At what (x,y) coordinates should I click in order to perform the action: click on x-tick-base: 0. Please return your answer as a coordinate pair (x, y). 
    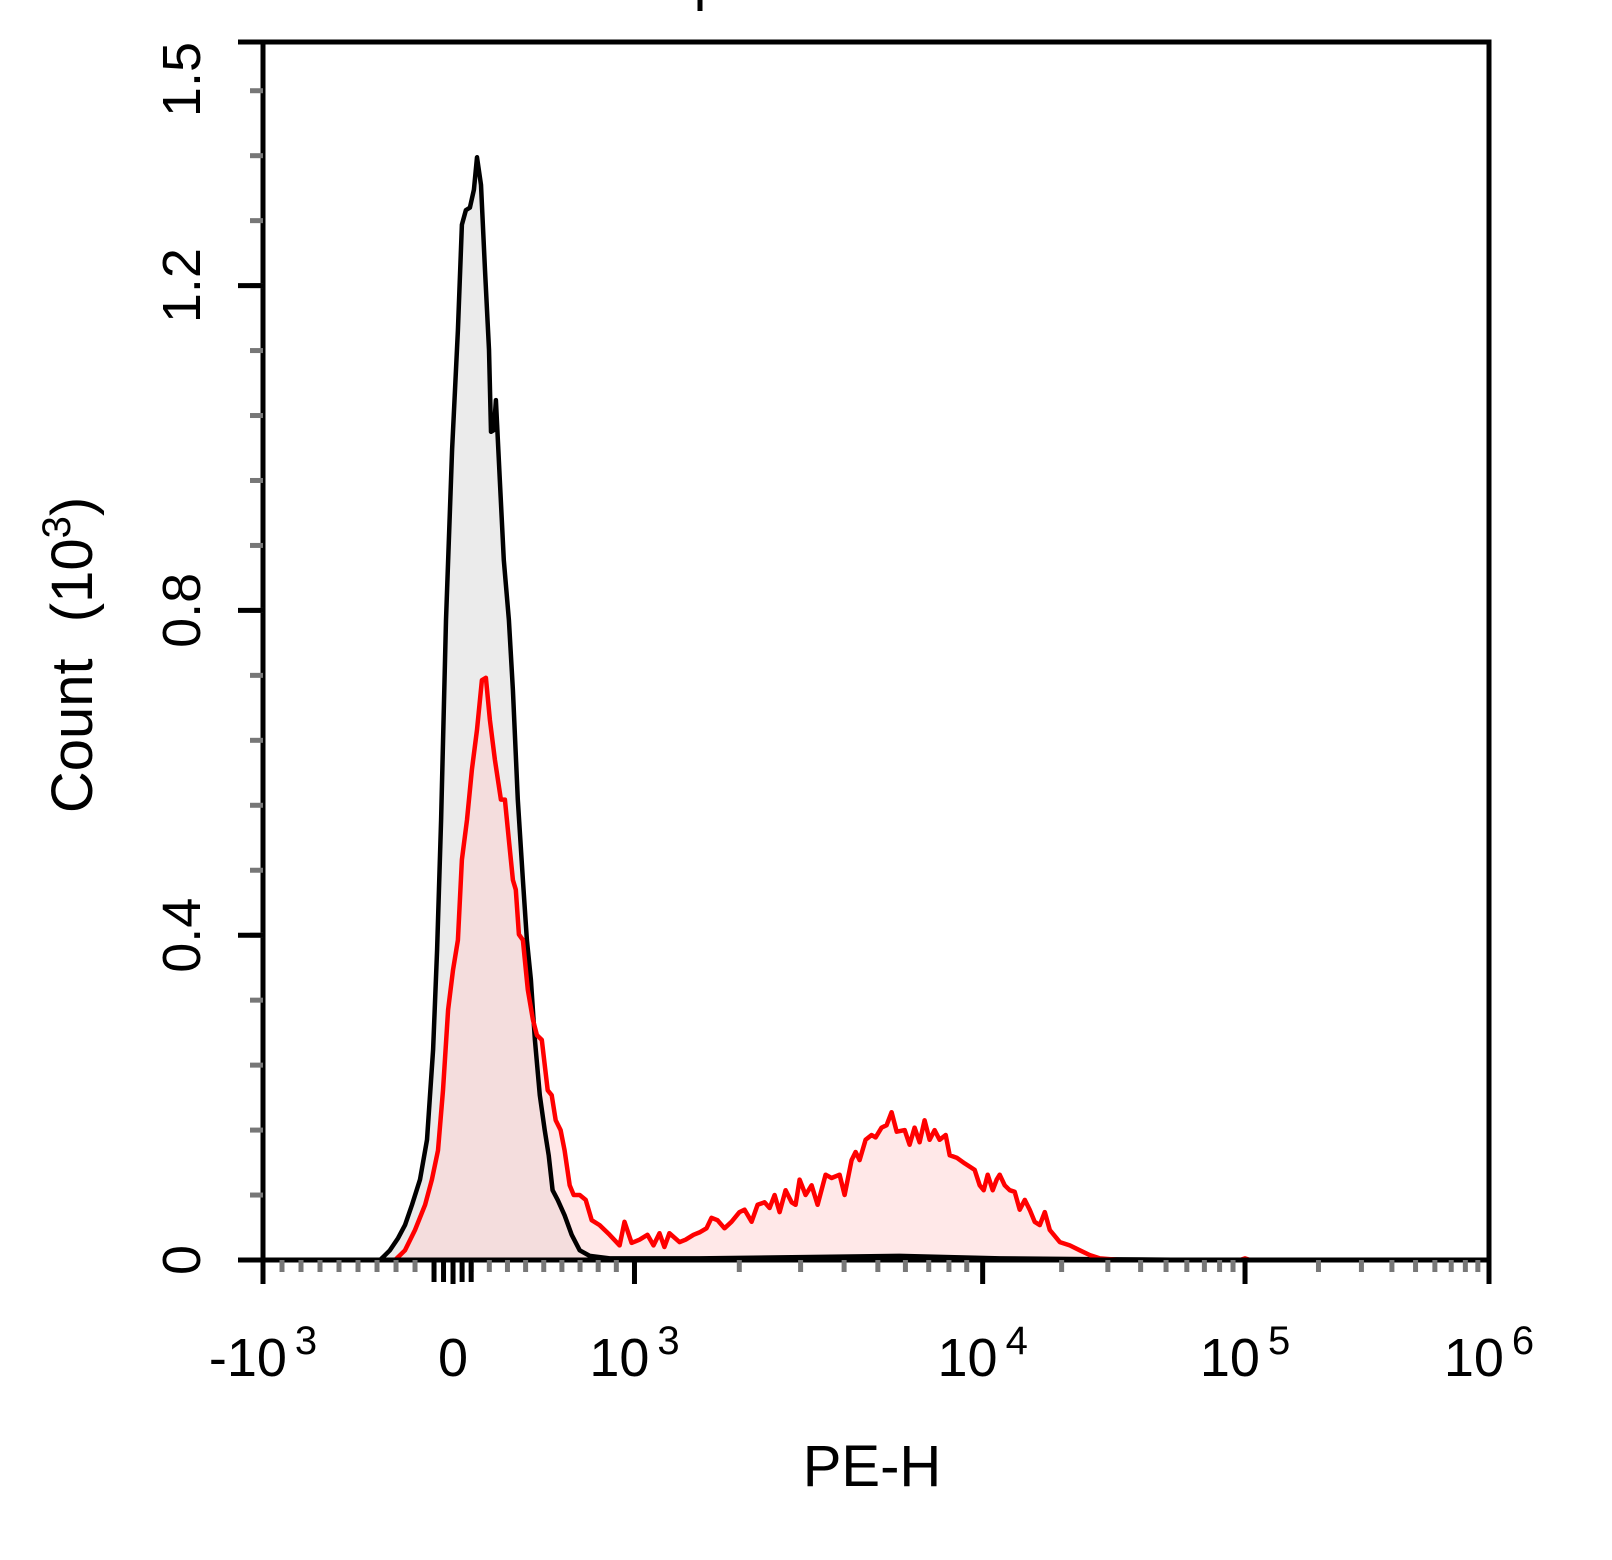
    Looking at the image, I should click on (453, 1358).